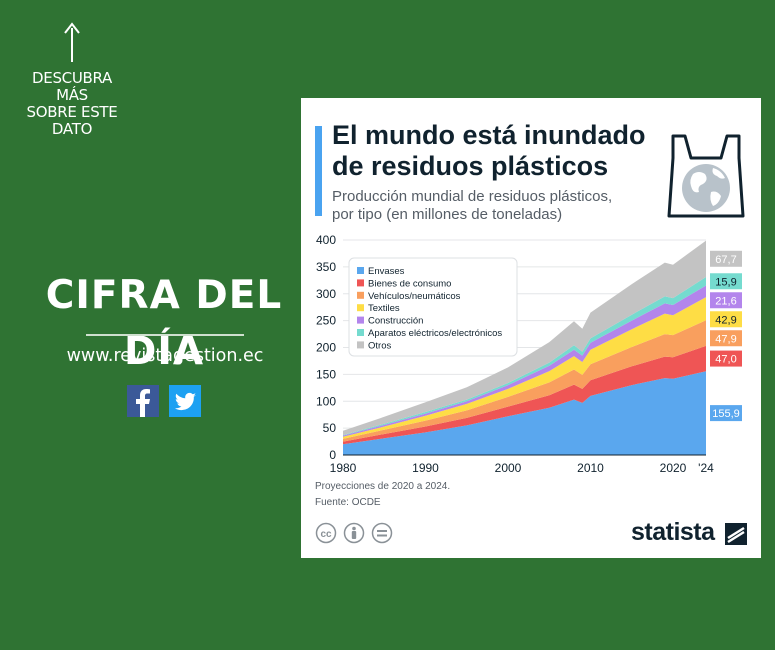  Describe the element at coordinates (164, 323) in the screenshot. I see `figure-of-the-day-title: CIFRA DEL DÍA` at that location.